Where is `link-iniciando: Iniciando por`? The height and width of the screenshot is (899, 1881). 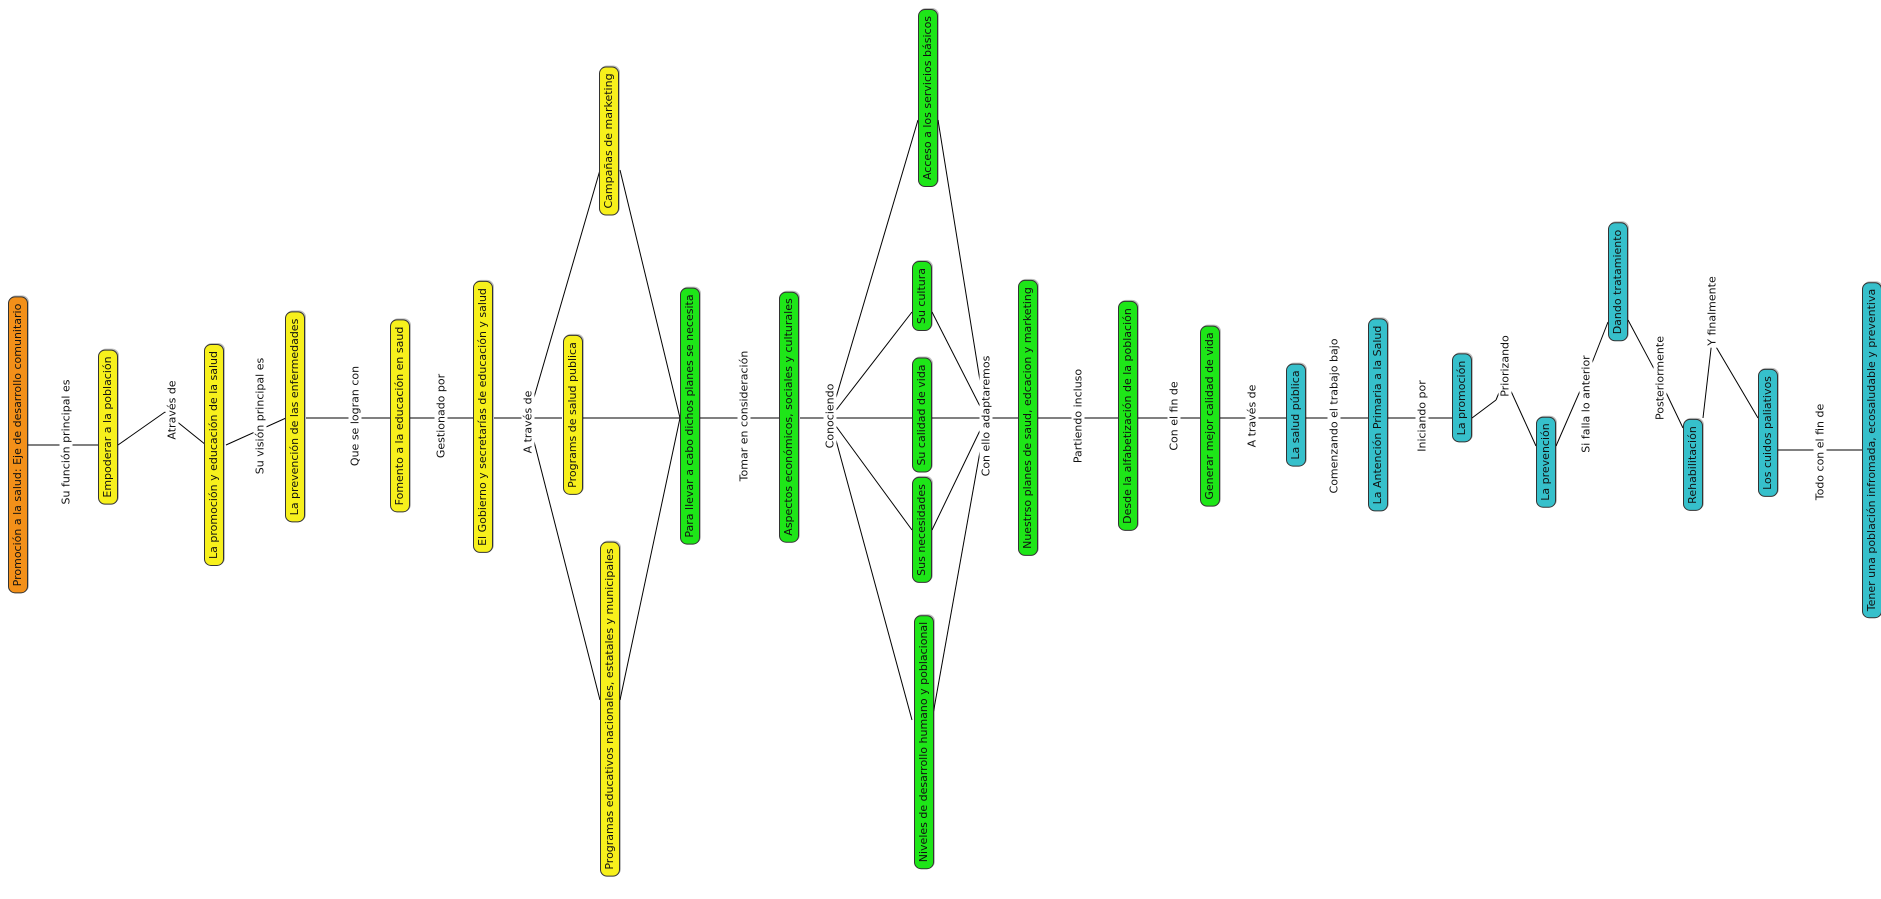 link-iniciando: Iniciando por is located at coordinates (1422, 416).